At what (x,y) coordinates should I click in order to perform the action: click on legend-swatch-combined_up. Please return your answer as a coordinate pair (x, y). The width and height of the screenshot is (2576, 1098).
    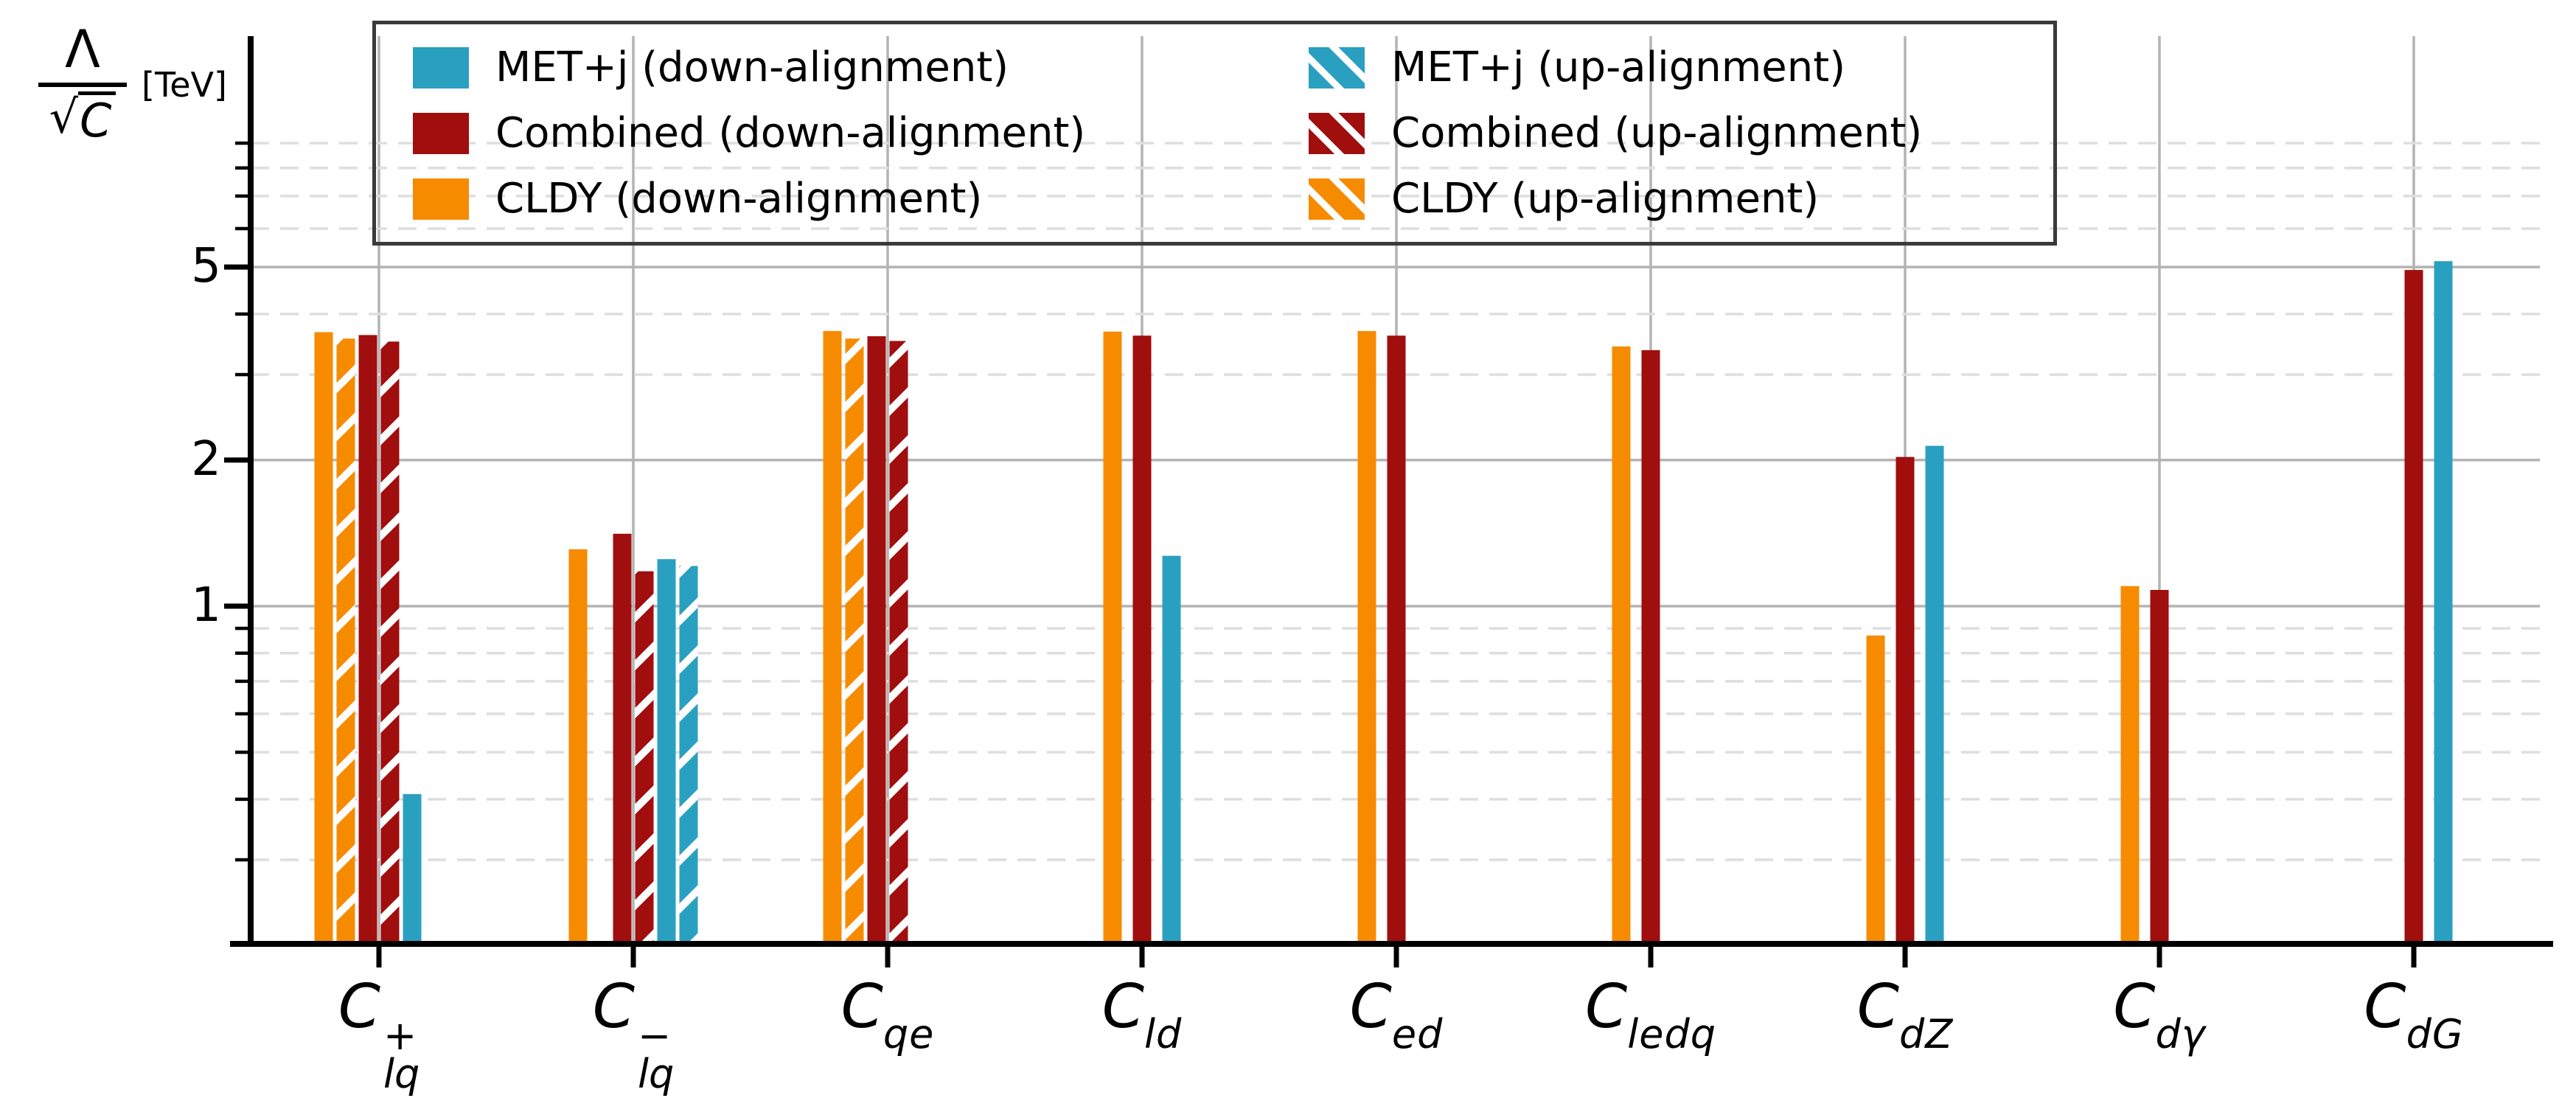
    Looking at the image, I should click on (1337, 133).